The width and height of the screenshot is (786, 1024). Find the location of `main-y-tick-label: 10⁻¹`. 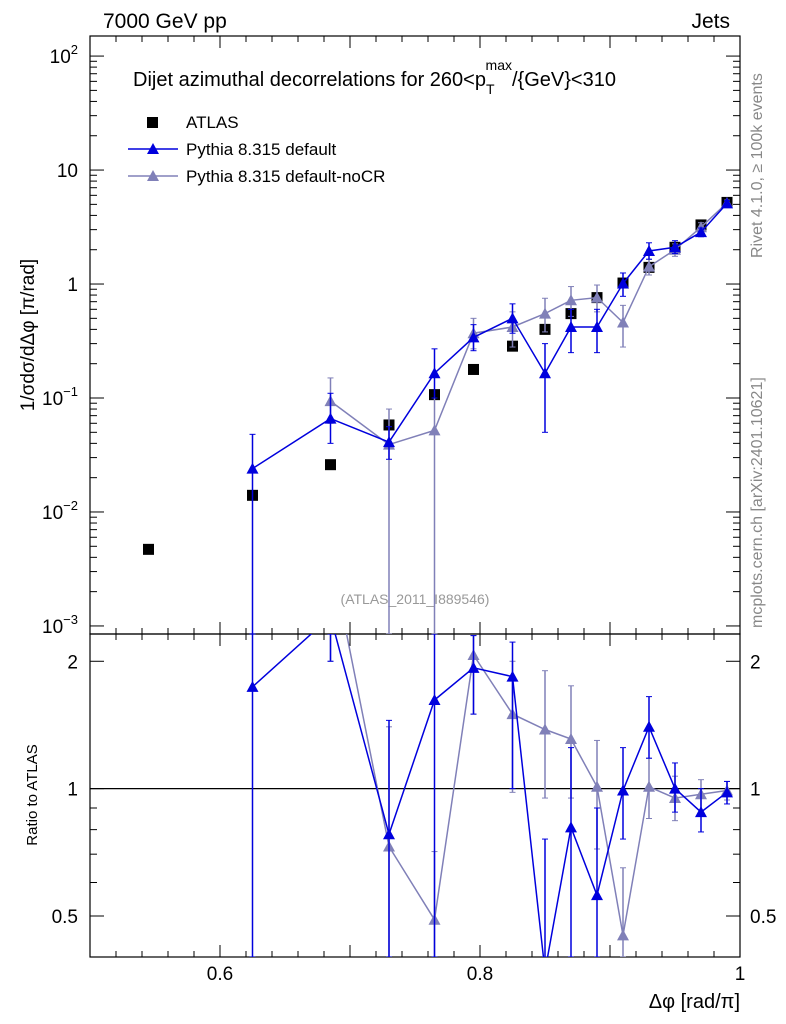

main-y-tick-label: 10⁻¹ is located at coordinates (60, 397).